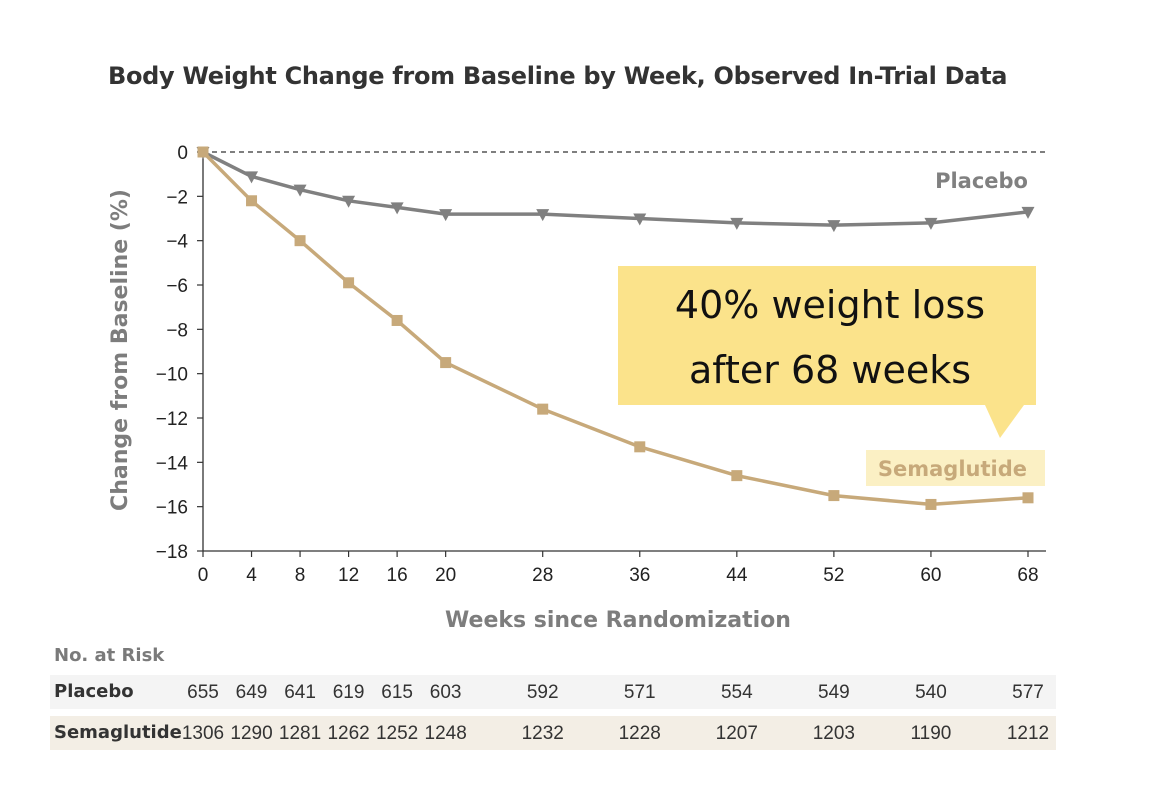 Image resolution: width=1164 pixels, height=800 pixels. Describe the element at coordinates (1028, 692) in the screenshot. I see `risk-cell: 577` at that location.